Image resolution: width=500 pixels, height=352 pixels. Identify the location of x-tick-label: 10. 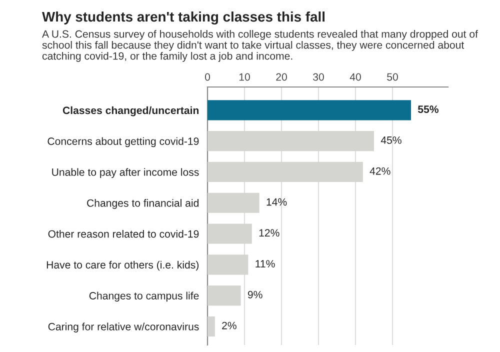
(244, 77).